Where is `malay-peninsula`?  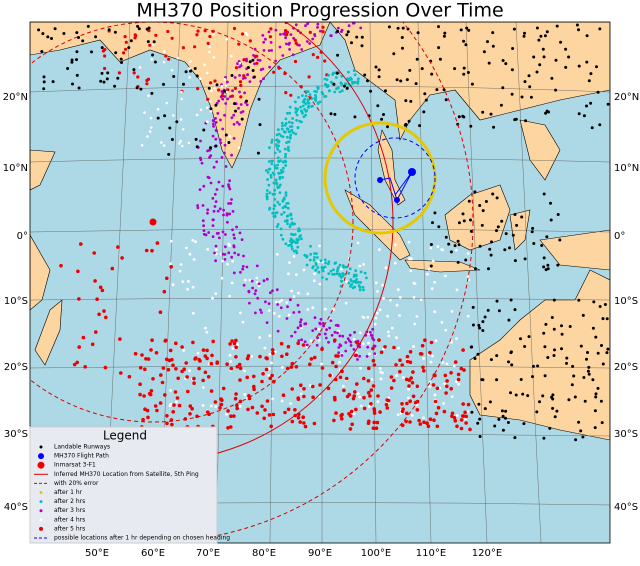
malay-peninsula is located at coordinates (391, 167).